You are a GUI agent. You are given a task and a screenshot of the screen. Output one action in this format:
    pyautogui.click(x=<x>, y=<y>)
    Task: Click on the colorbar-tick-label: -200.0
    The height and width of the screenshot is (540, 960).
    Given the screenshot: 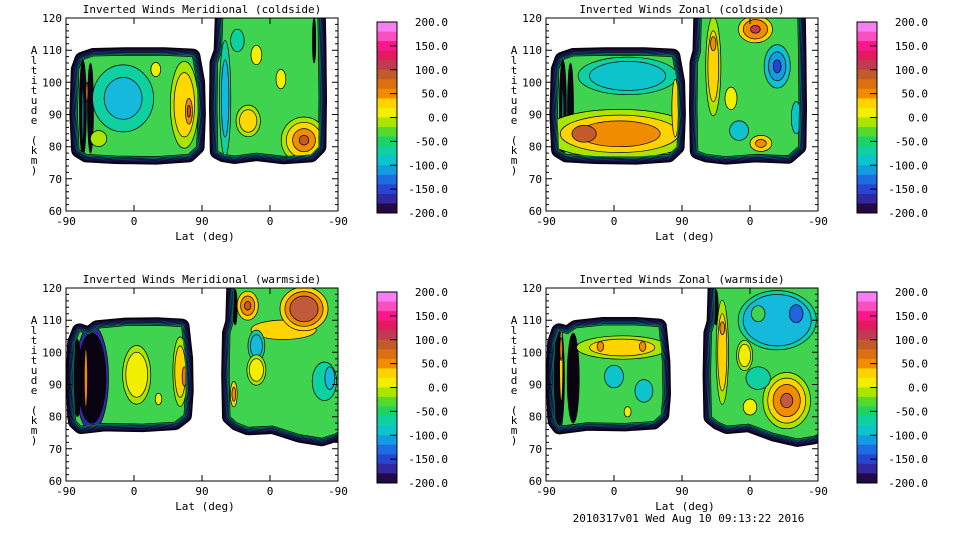 What is the action you would take?
    pyautogui.click(x=908, y=213)
    